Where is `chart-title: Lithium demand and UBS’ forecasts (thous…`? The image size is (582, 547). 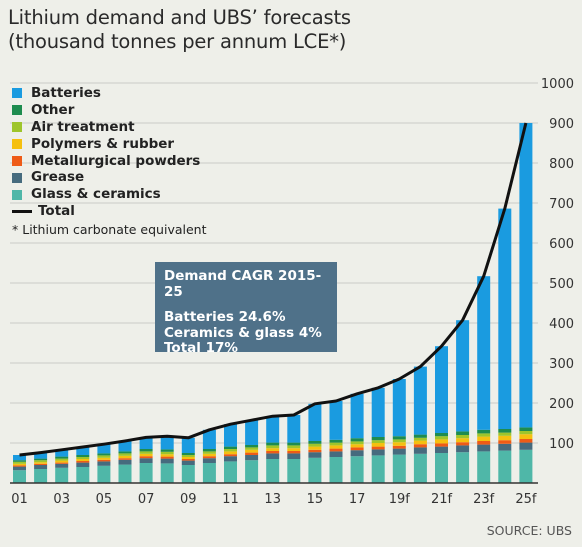 chart-title: Lithium demand and UBS’ forecasts (thous… is located at coordinates (179, 30).